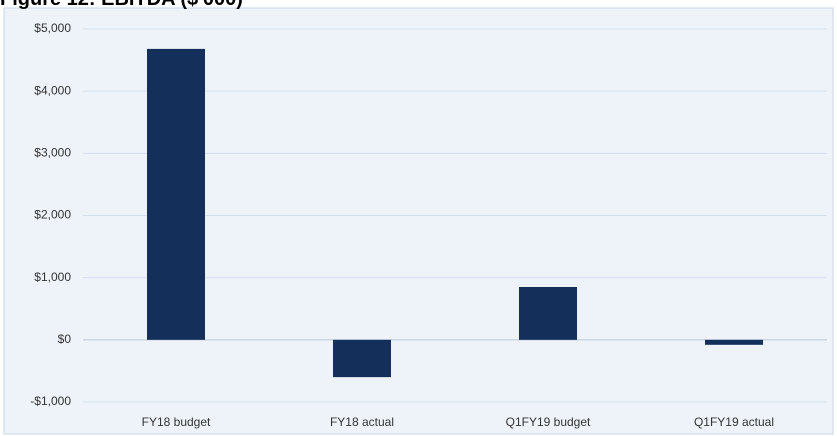  What do you see at coordinates (65, 339) in the screenshot?
I see `y-tick-label: $0` at bounding box center [65, 339].